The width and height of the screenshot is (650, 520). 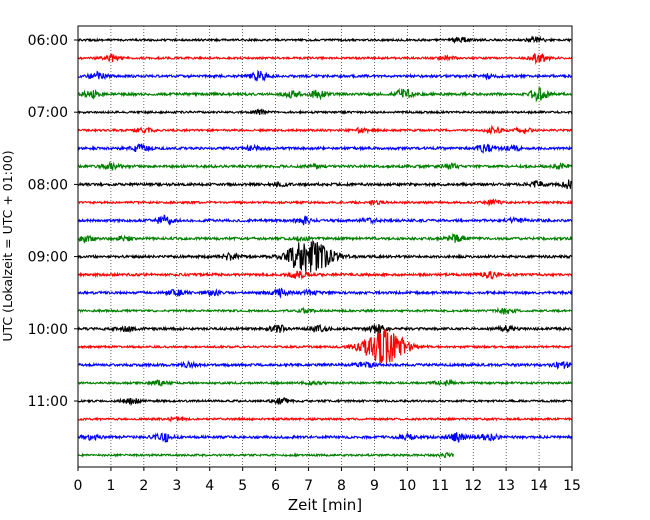 What do you see at coordinates (176, 486) in the screenshot?
I see `x-tick-label: 3` at bounding box center [176, 486].